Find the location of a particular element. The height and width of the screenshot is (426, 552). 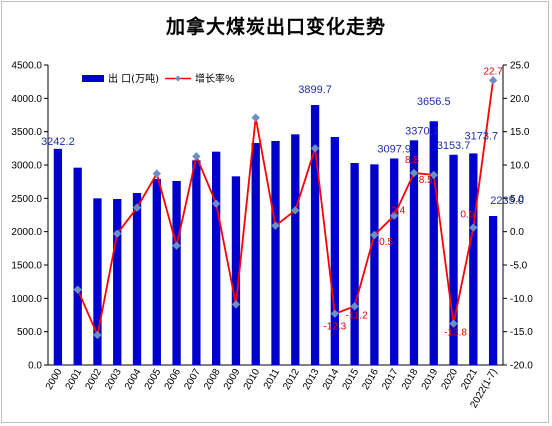

bar-value-label: 3656.5 is located at coordinates (434, 102).